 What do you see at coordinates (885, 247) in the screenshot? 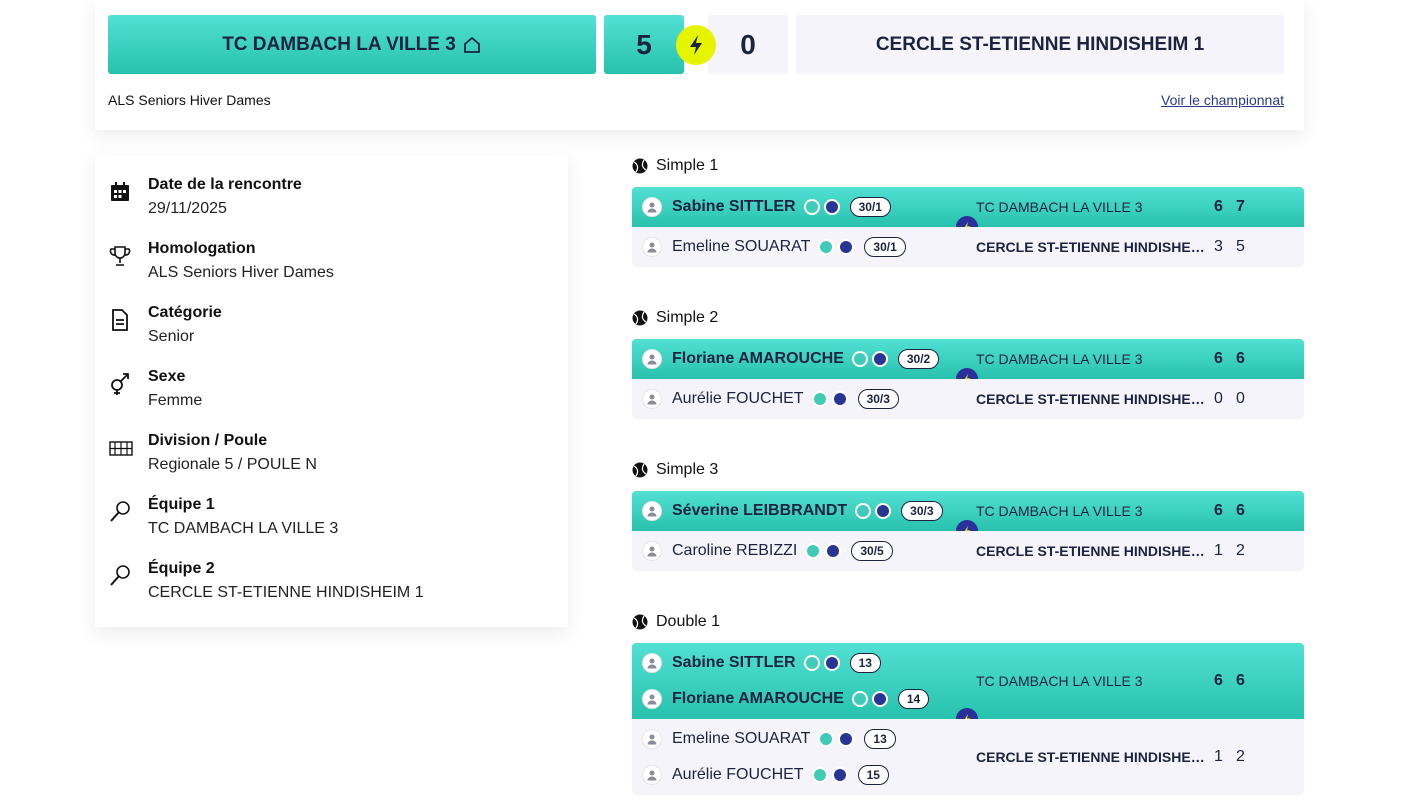
I see `player-rank: 30/1` at bounding box center [885, 247].